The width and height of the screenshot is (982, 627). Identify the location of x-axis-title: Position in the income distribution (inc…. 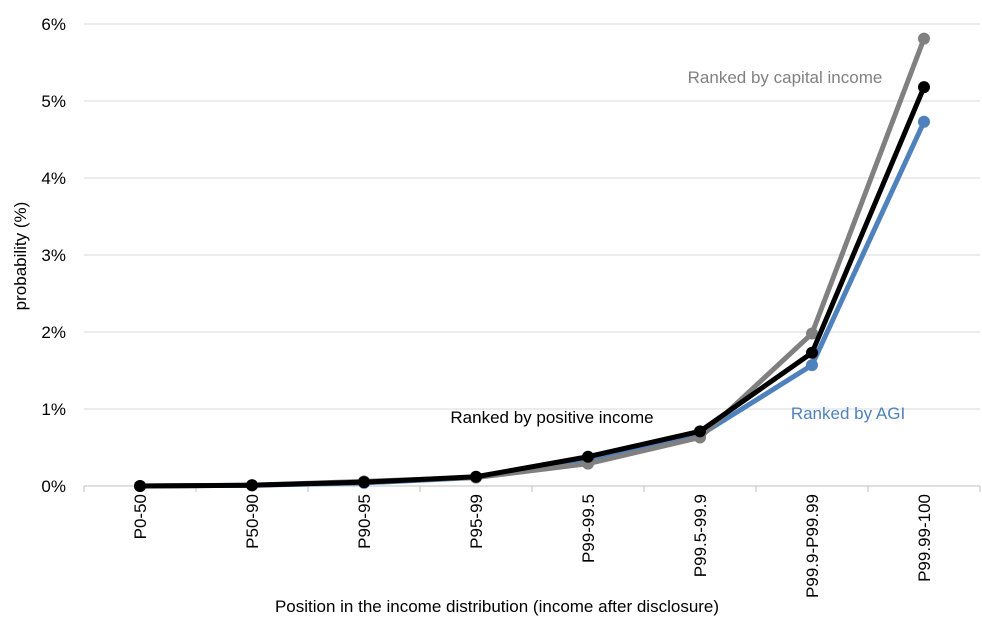
(497, 606).